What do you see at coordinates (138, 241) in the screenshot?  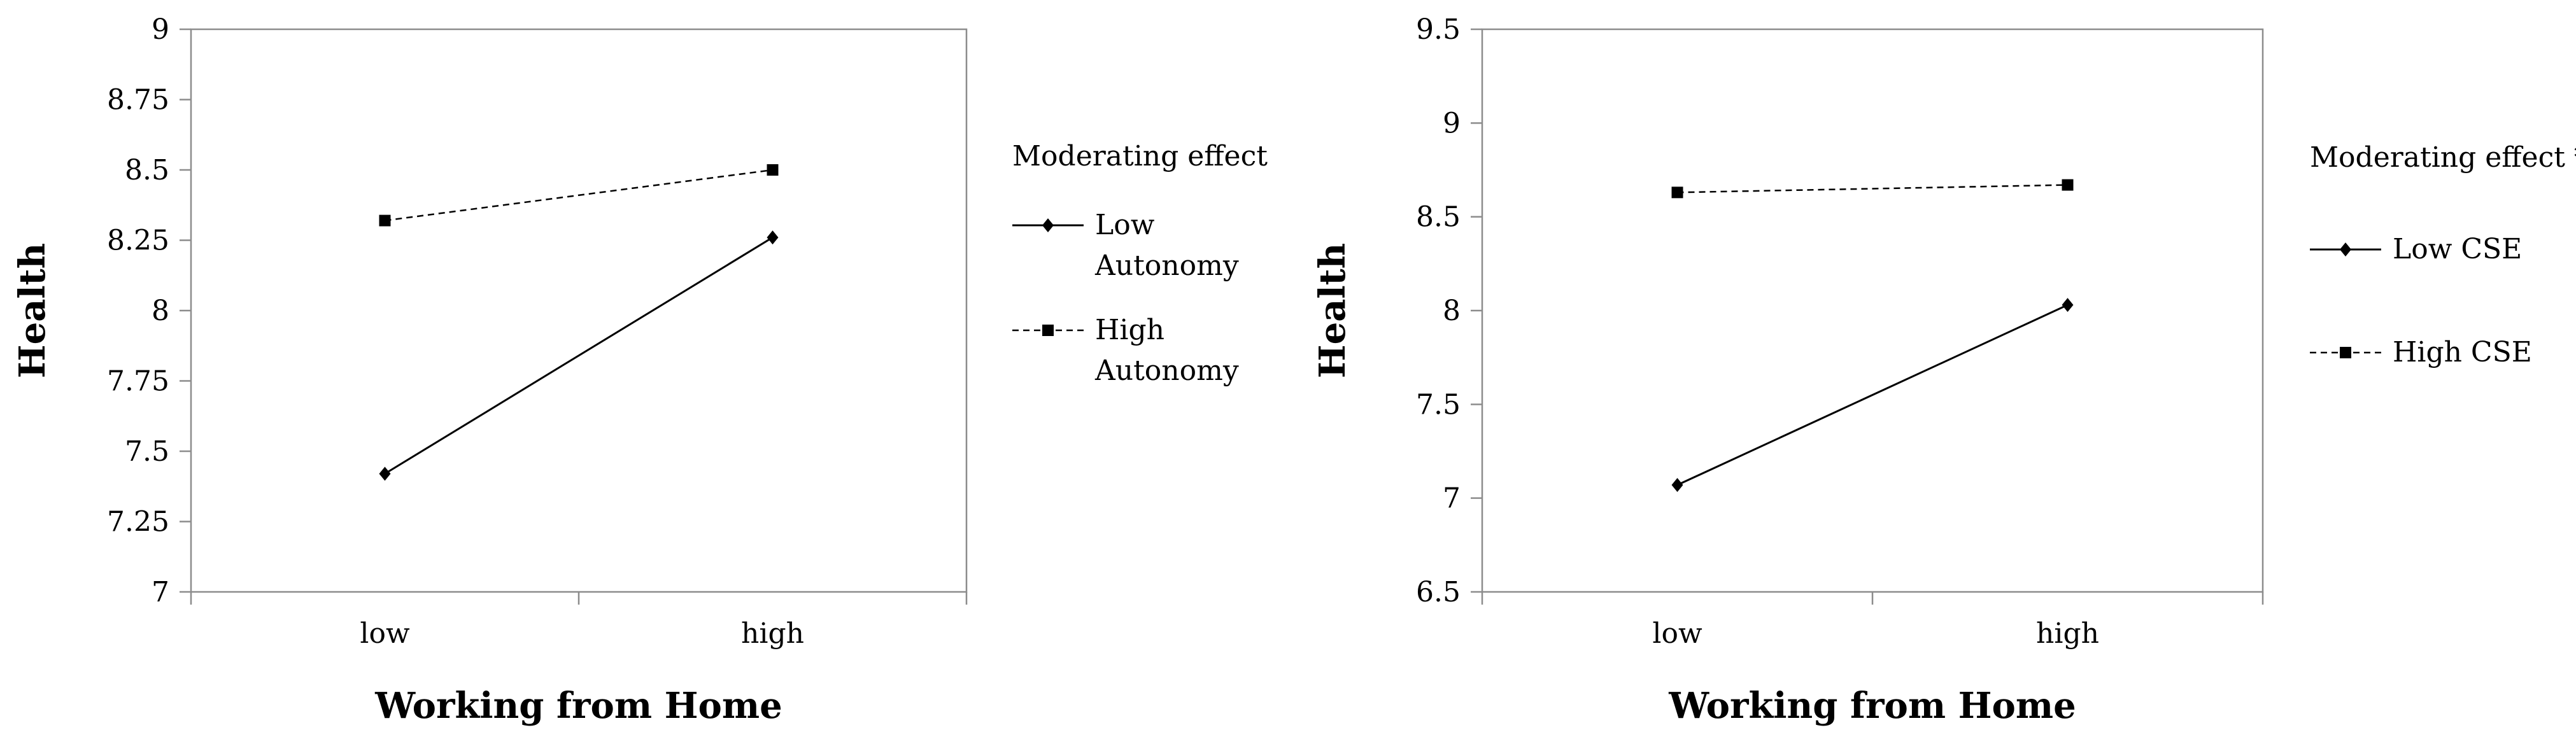 I see `y-tick-label: 8.25` at bounding box center [138, 241].